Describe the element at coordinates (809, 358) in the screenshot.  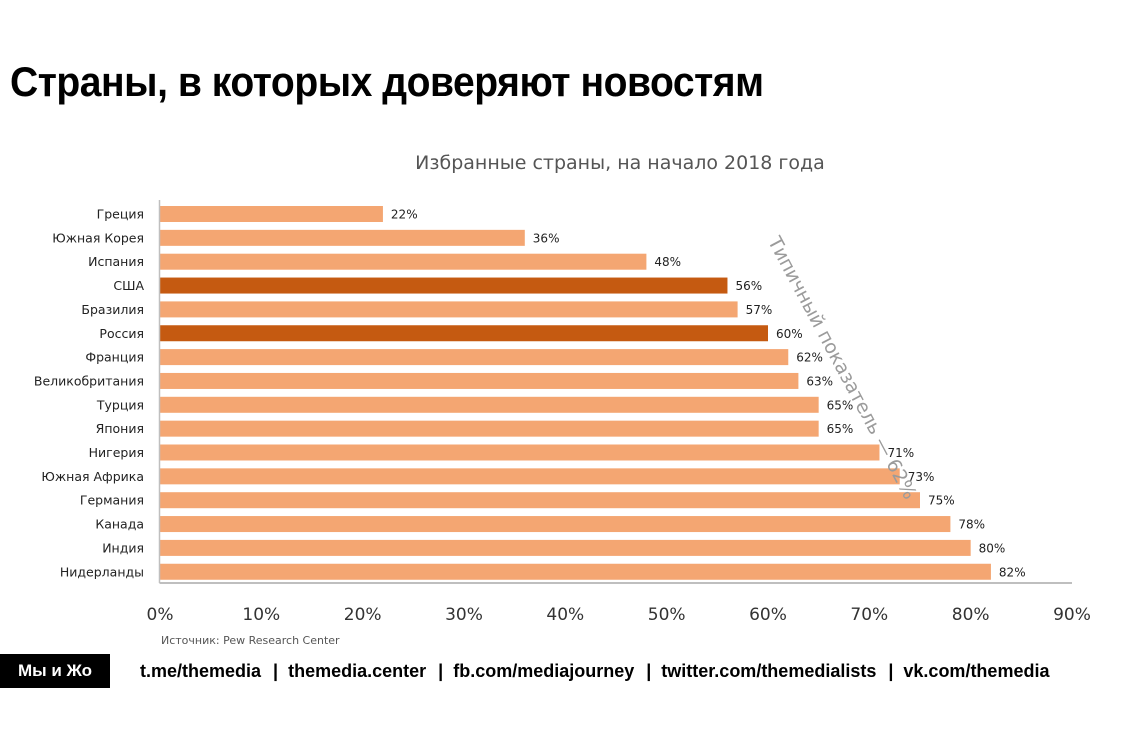
I see `value-label-6: 62%` at that location.